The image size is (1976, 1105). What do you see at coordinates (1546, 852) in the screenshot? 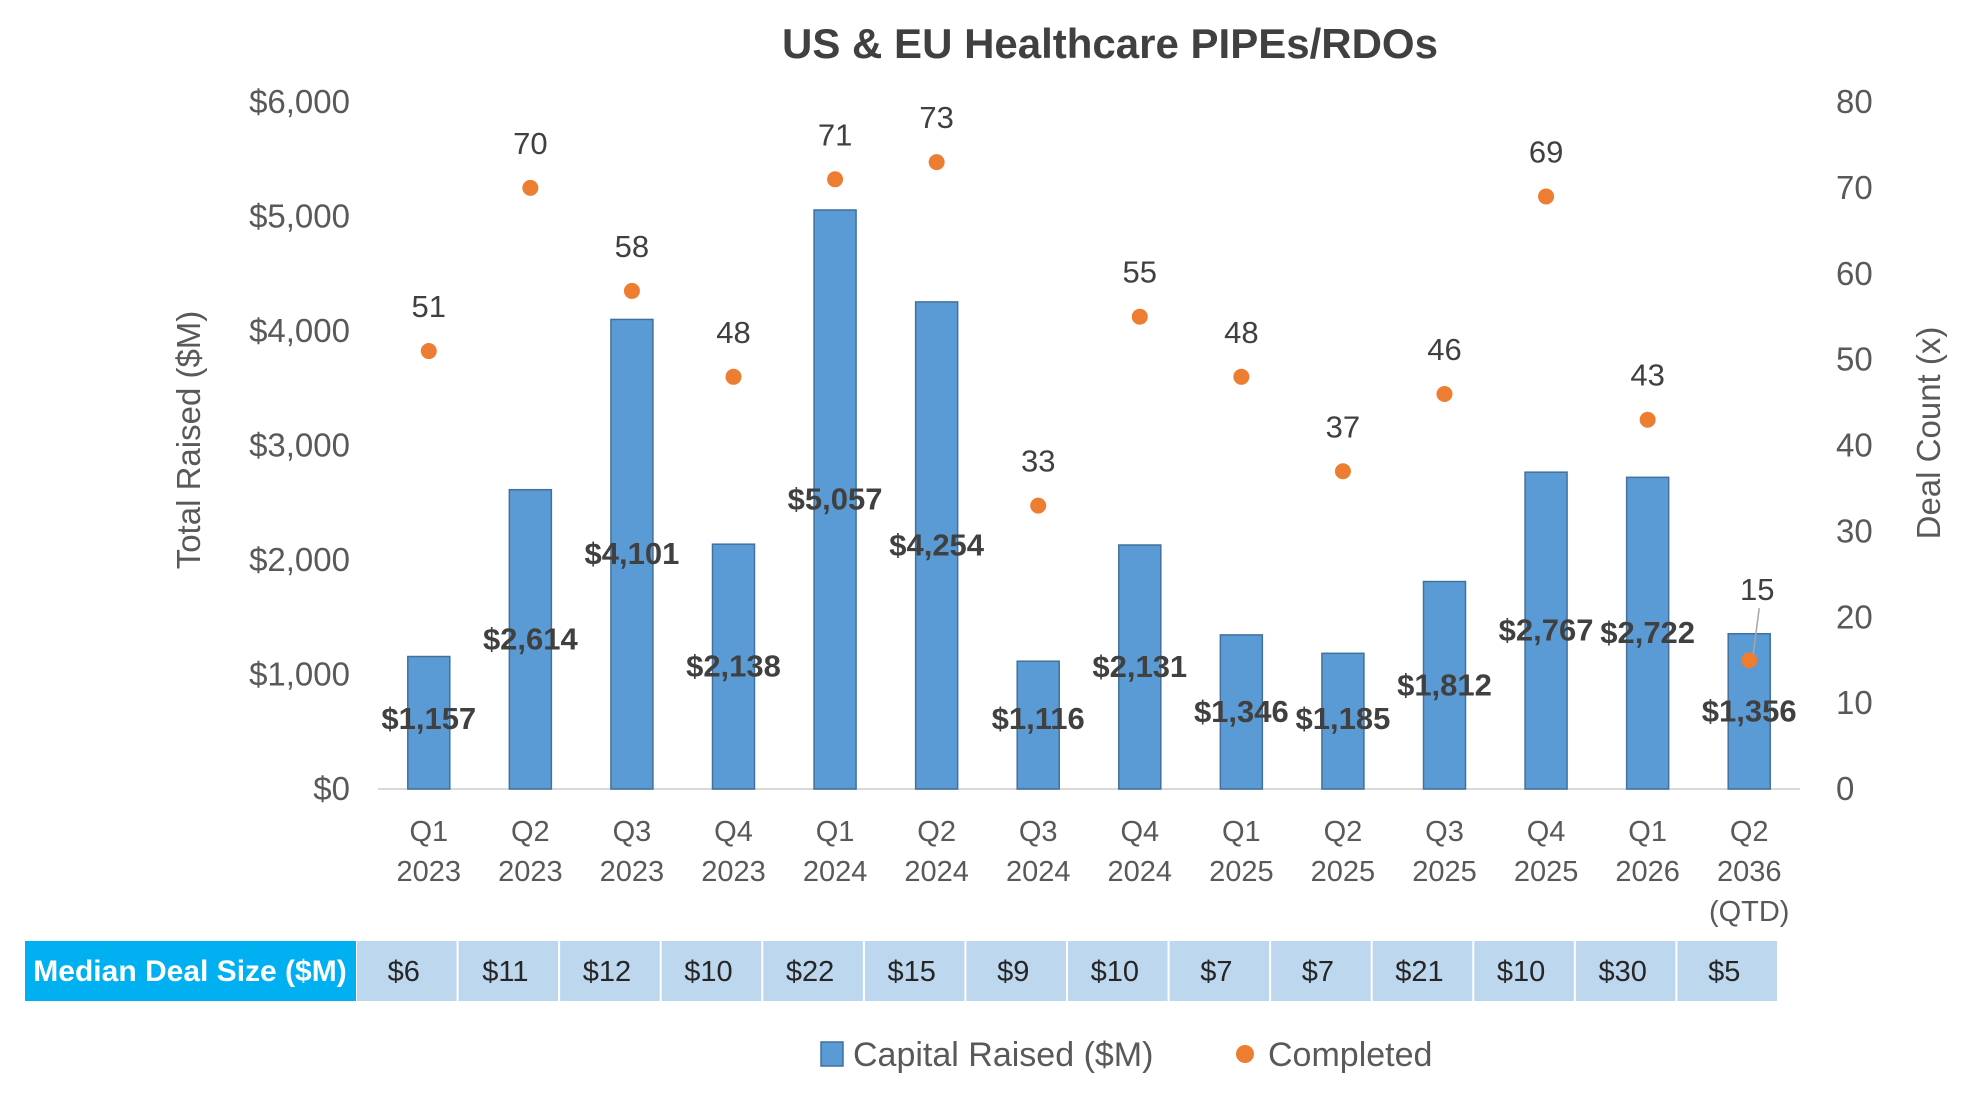
I see `x-tick-label: Q4 2025` at bounding box center [1546, 852].